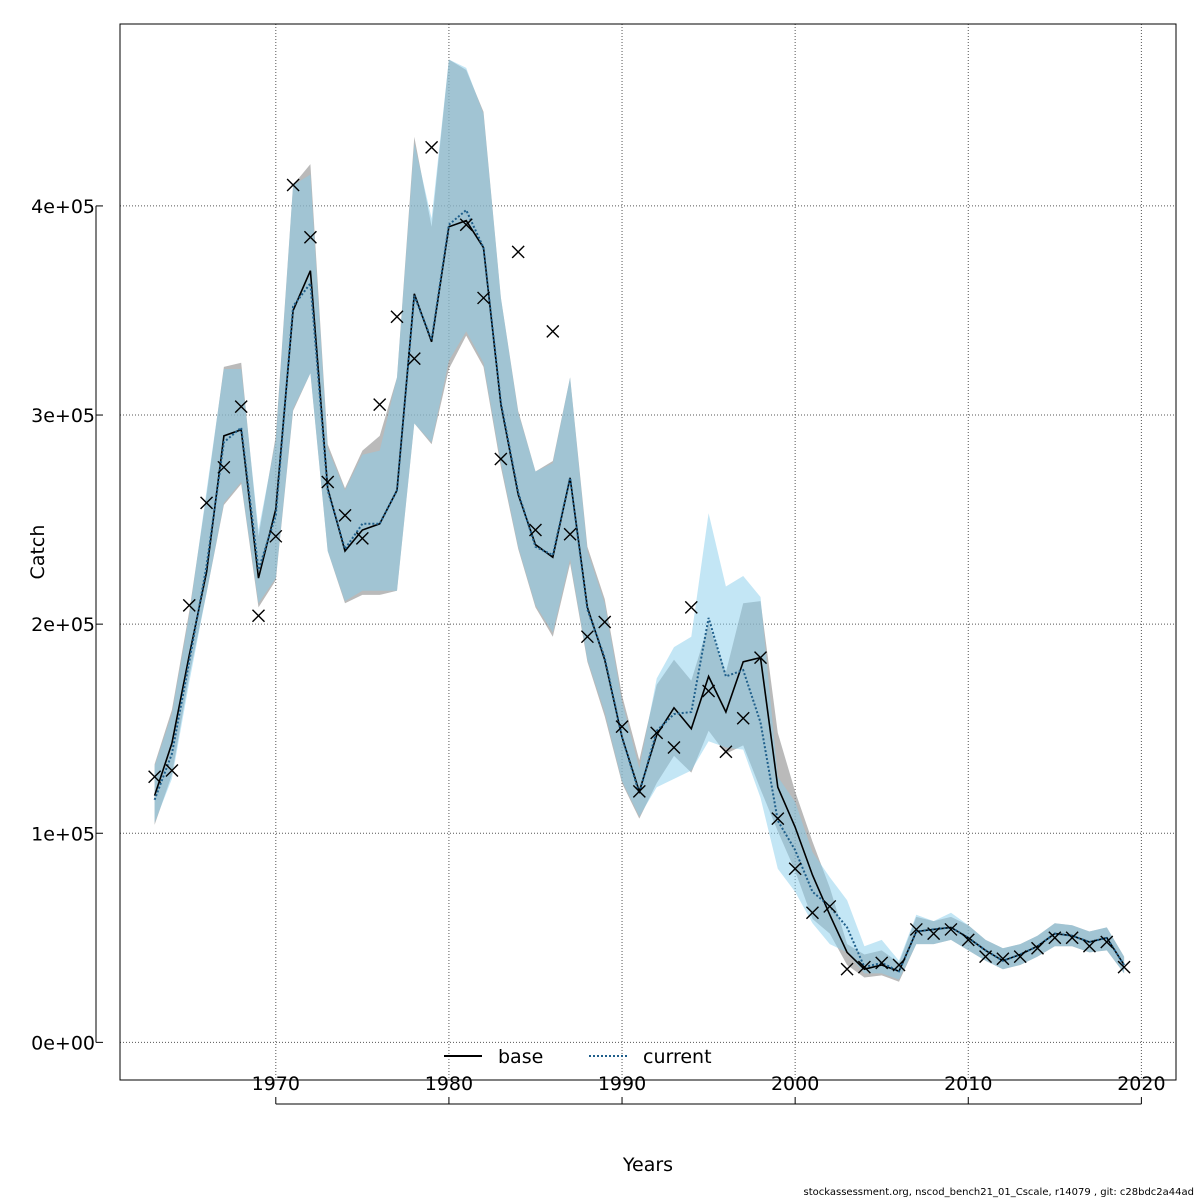  What do you see at coordinates (709, 1089) in the screenshot?
I see `x-axis: 1970 1980 1990 2000 2010 2020` at bounding box center [709, 1089].